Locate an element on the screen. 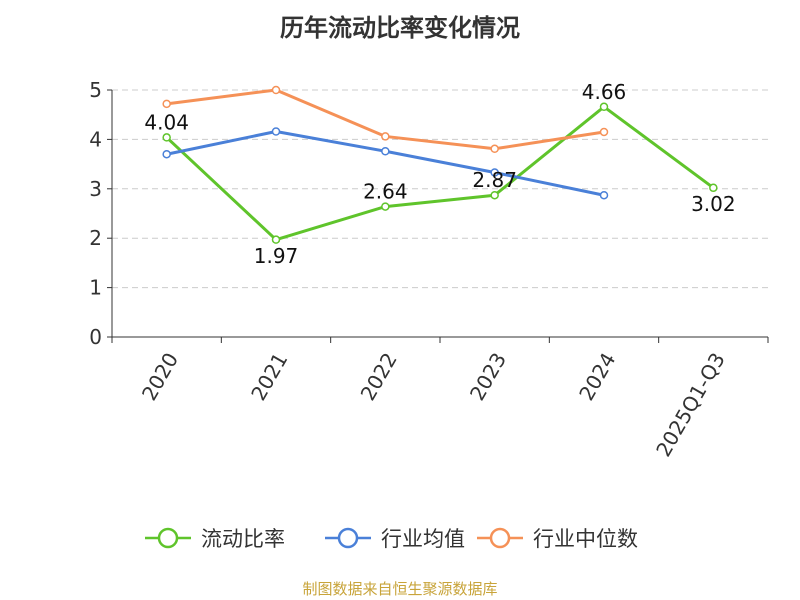 Image resolution: width=800 pixels, height=600 pixels. legend-item: 流动比率 is located at coordinates (215, 539).